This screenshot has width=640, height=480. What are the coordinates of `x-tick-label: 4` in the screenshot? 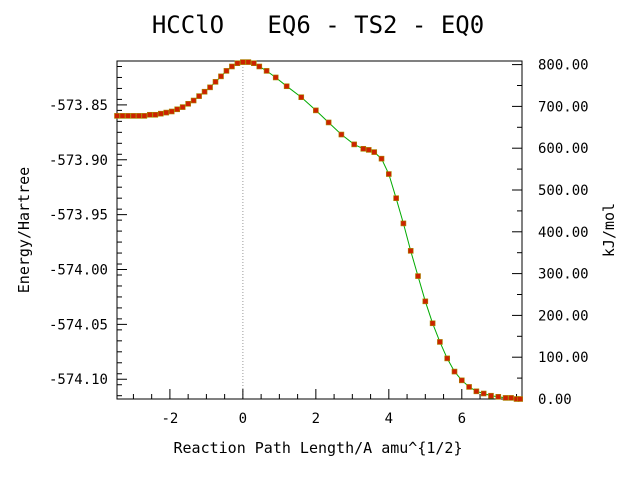 It's located at (389, 419).